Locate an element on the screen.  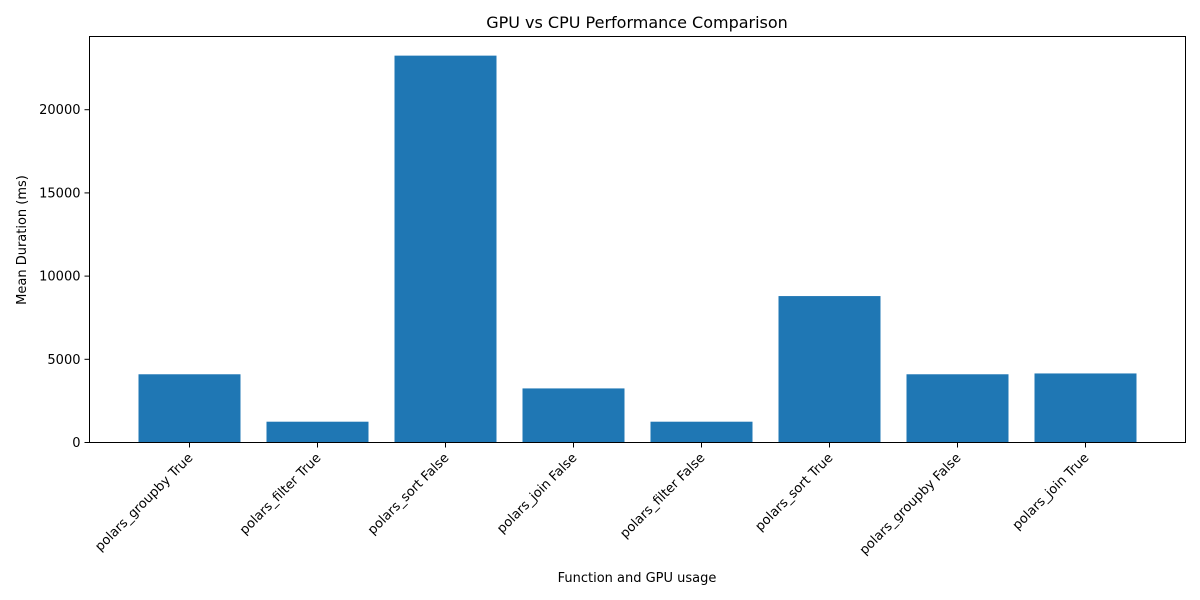
y-tick-label-2: 10000 is located at coordinates (59, 277).